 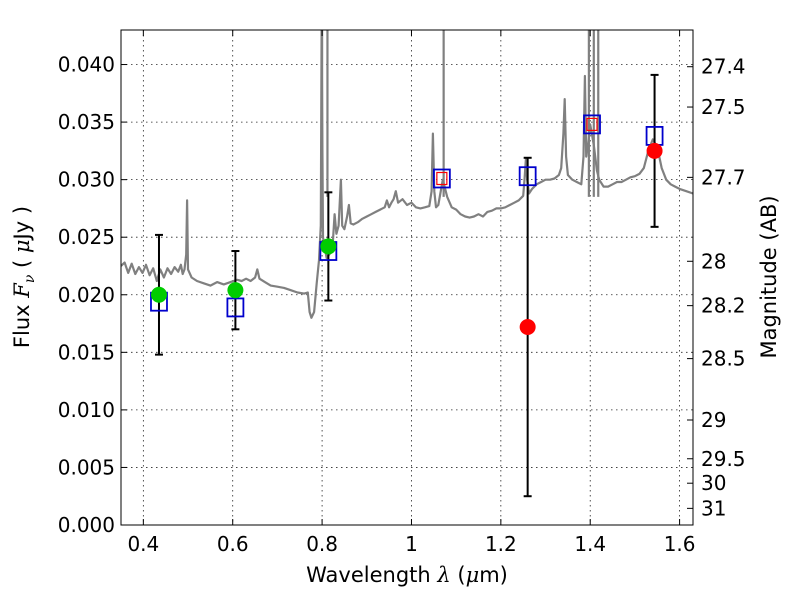 I want to click on x-tick-label: 0.6, so click(x=233, y=544).